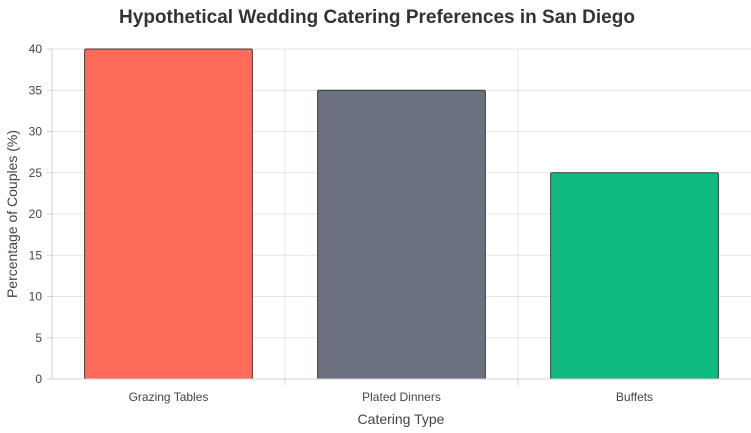 Image resolution: width=751 pixels, height=433 pixels. What do you see at coordinates (12, 214) in the screenshot?
I see `y-axis-title: Percentage of Couples (%)` at bounding box center [12, 214].